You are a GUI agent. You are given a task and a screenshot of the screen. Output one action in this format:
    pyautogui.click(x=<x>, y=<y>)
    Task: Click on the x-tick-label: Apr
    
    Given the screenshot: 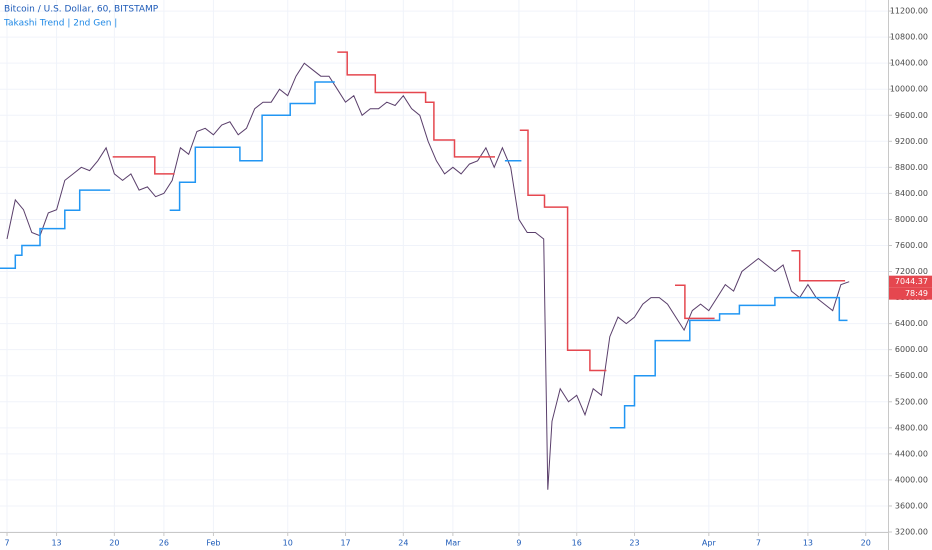 What is the action you would take?
    pyautogui.click(x=709, y=543)
    